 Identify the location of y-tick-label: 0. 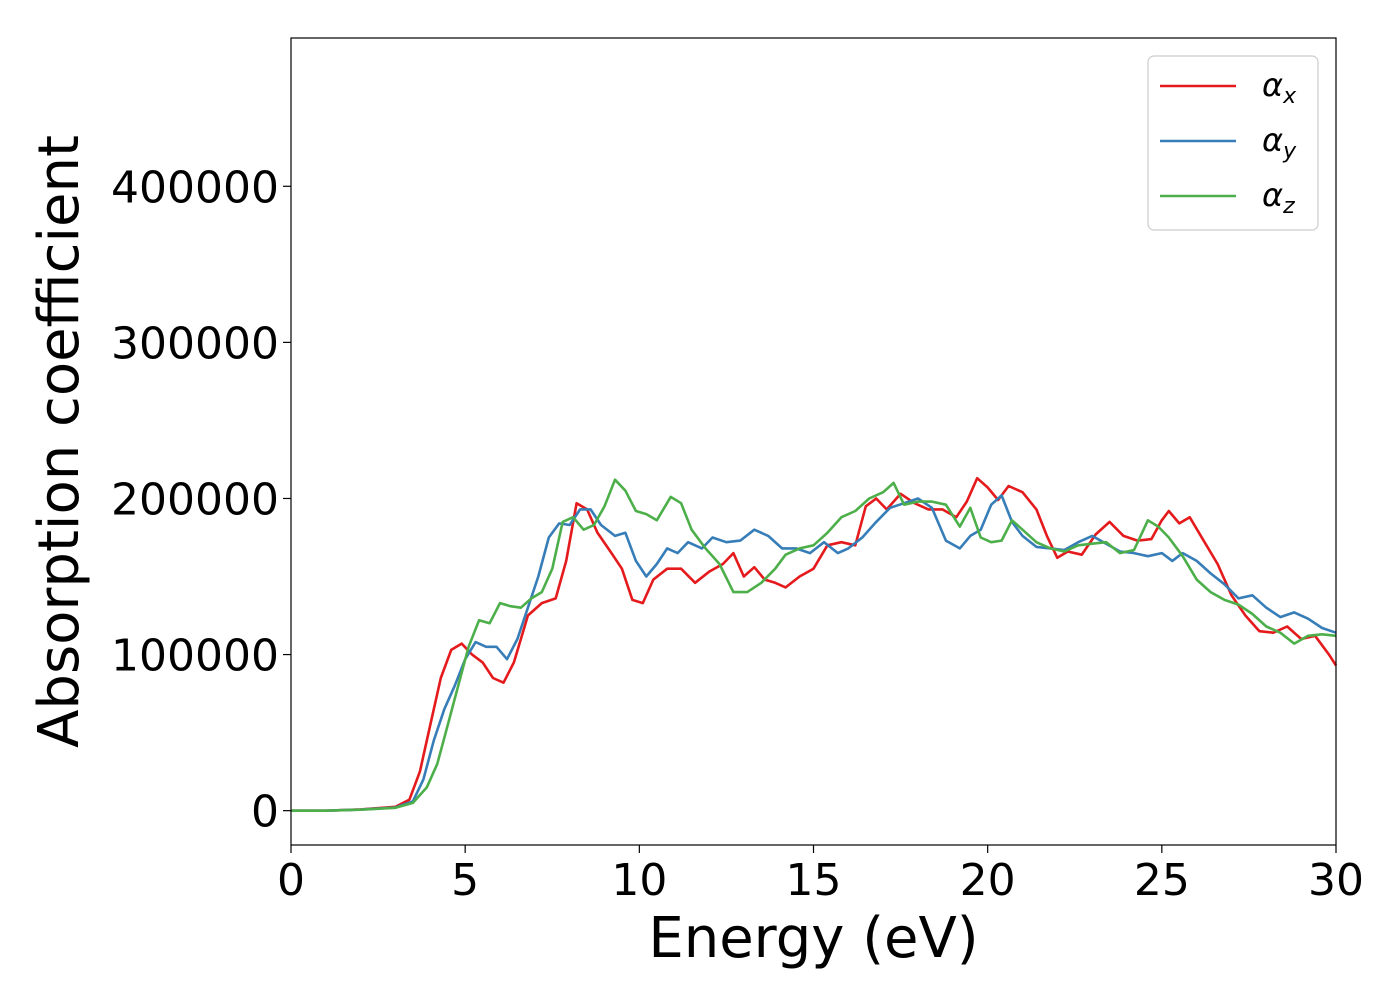
(265, 812).